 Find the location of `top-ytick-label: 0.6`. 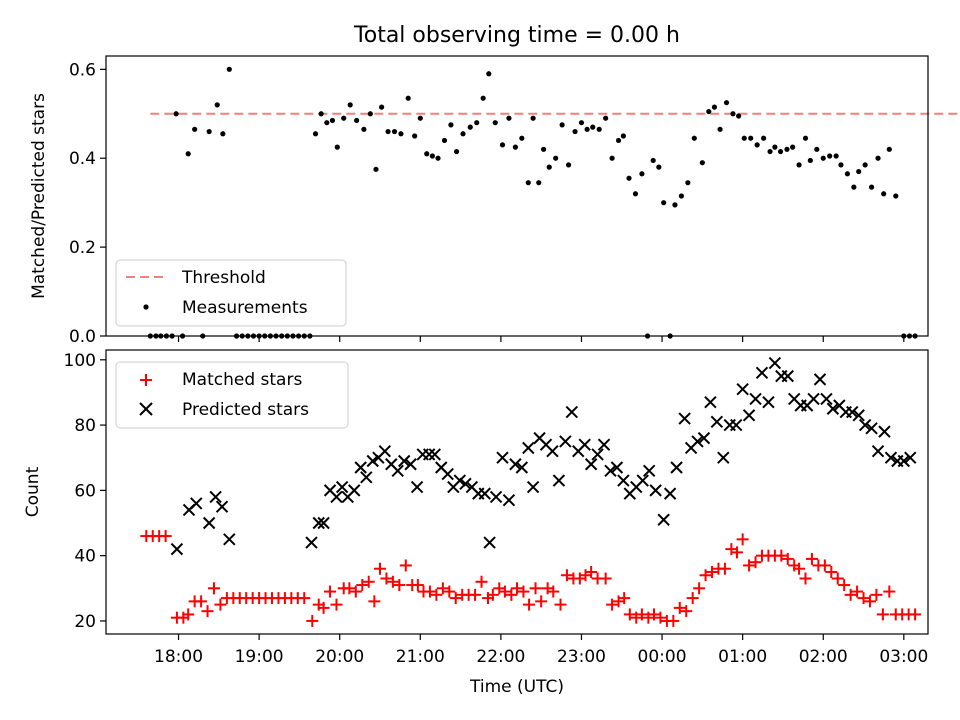

top-ytick-label: 0.6 is located at coordinates (82, 70).